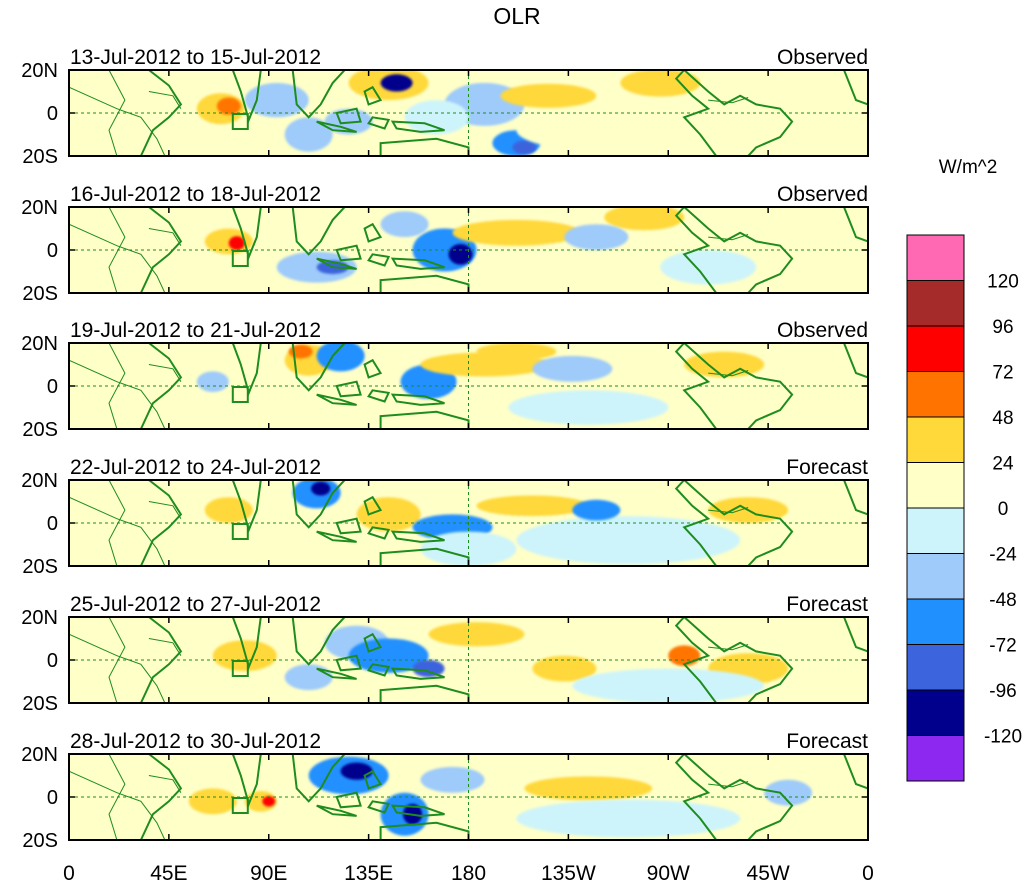 The image size is (1028, 887). I want to click on colorbar-label: 72, so click(1002, 373).